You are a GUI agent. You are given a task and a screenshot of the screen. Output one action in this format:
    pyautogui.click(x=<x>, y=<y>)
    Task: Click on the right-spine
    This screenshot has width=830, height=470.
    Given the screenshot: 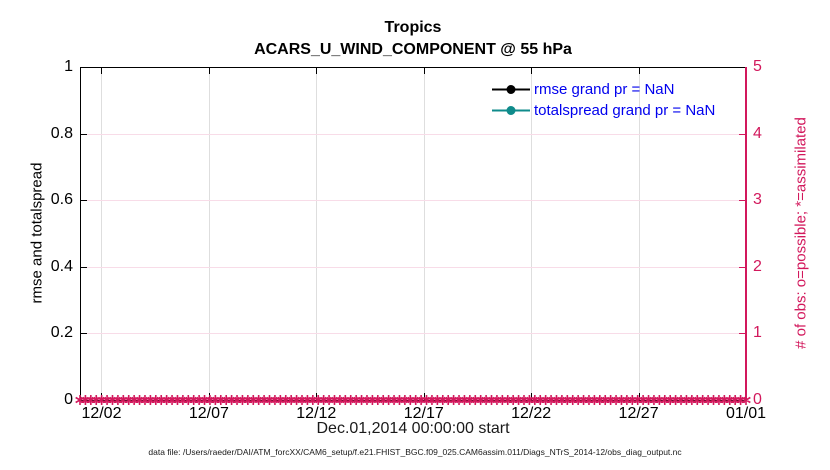 What is the action you would take?
    pyautogui.click(x=746, y=234)
    